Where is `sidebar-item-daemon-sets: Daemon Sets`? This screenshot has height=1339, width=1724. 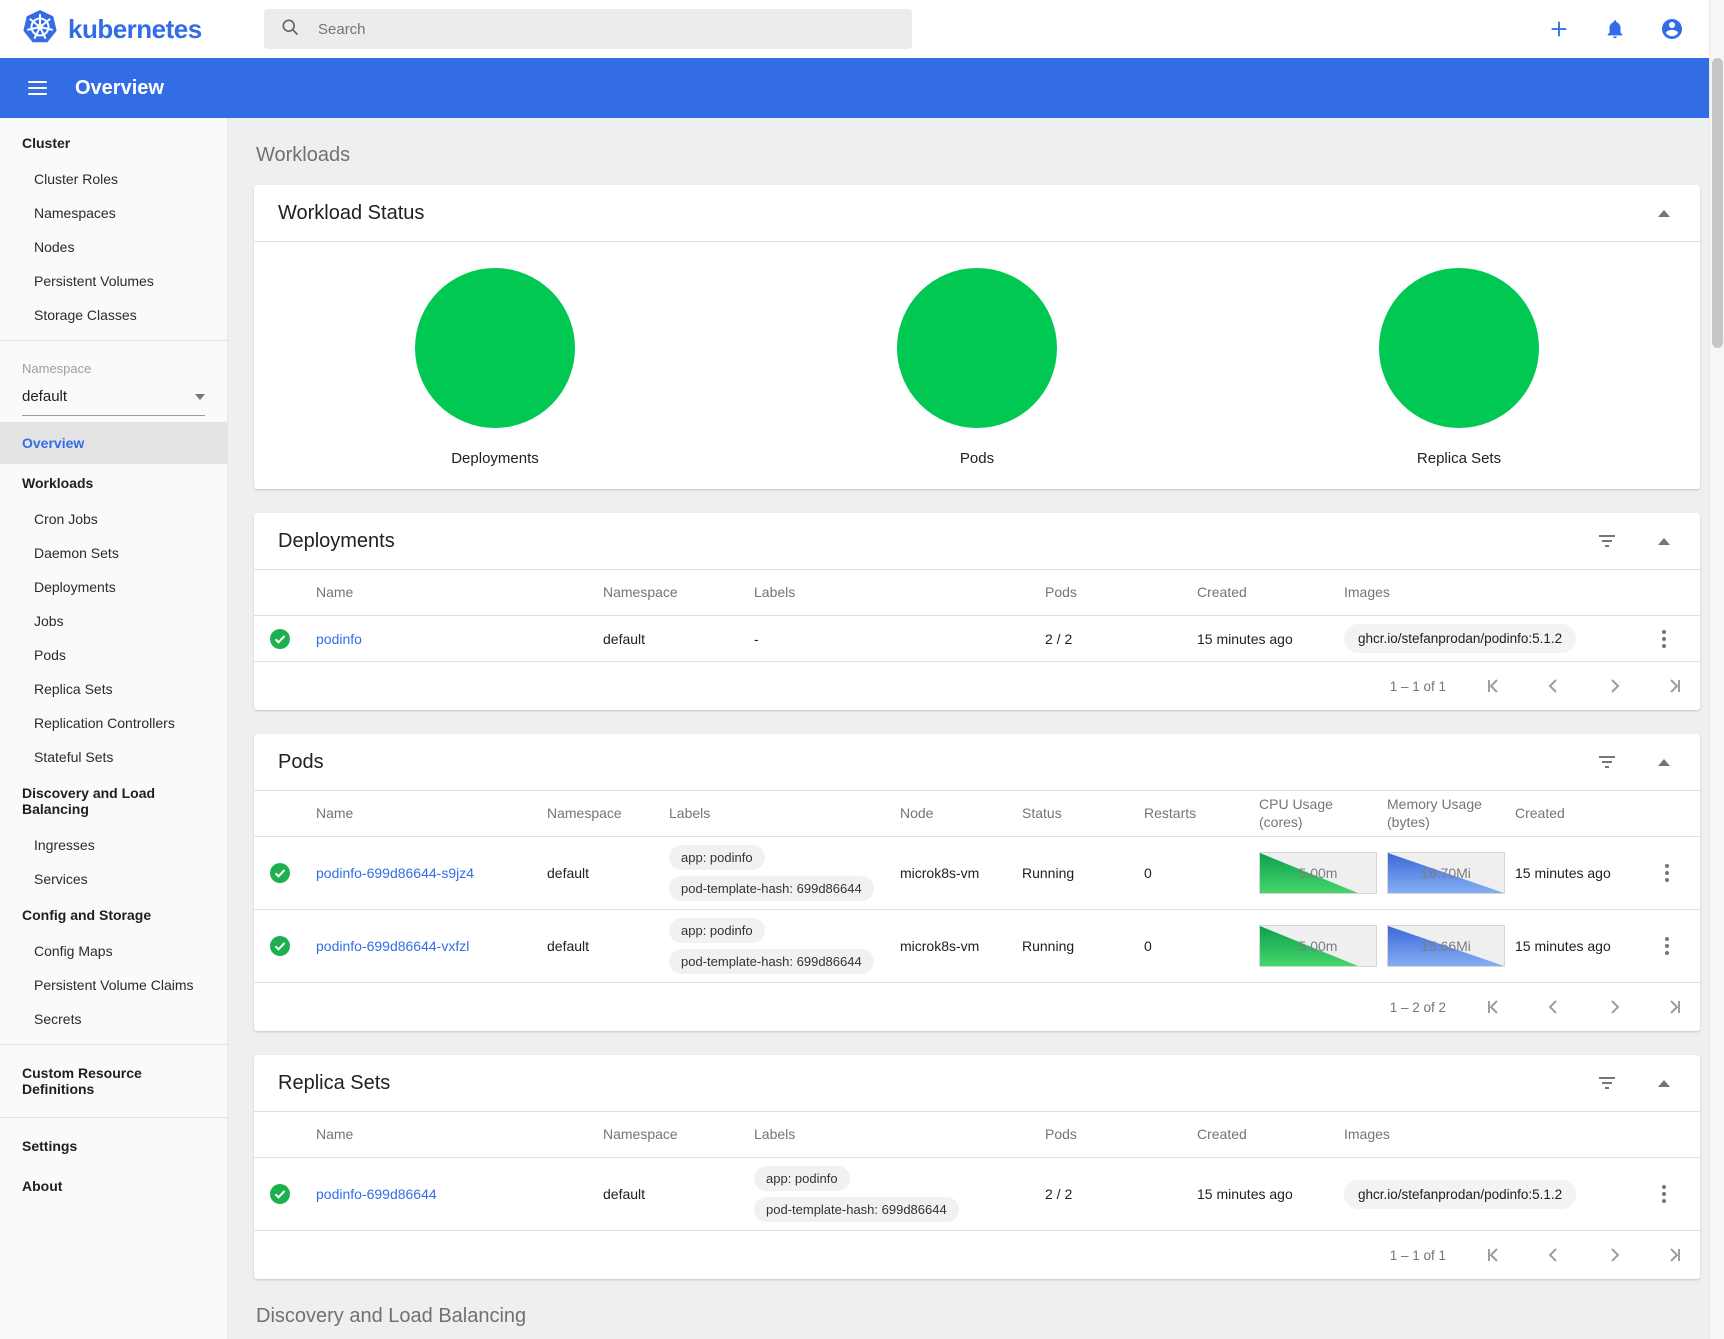
sidebar-item-daemon-sets: Daemon Sets is located at coordinates (76, 553).